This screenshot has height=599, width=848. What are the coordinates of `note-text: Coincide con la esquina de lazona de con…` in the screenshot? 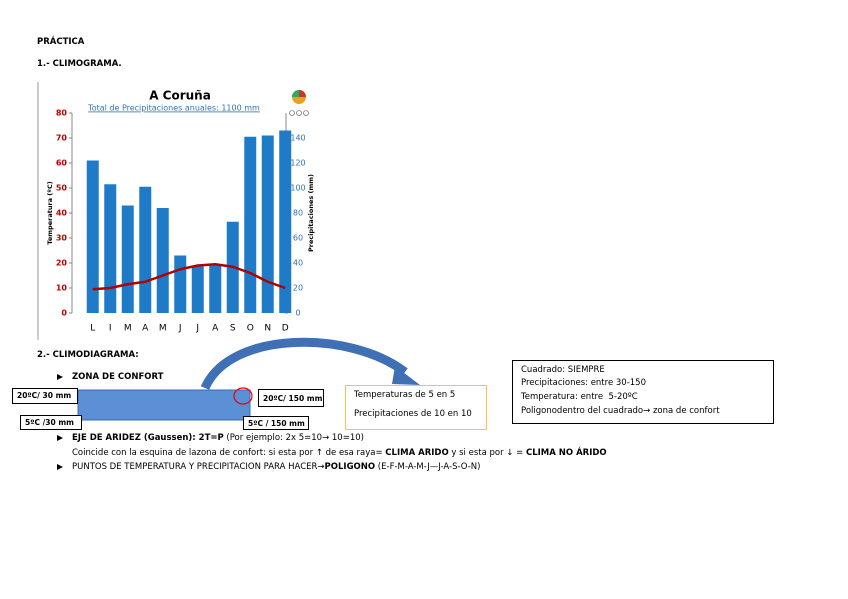 It's located at (339, 453).